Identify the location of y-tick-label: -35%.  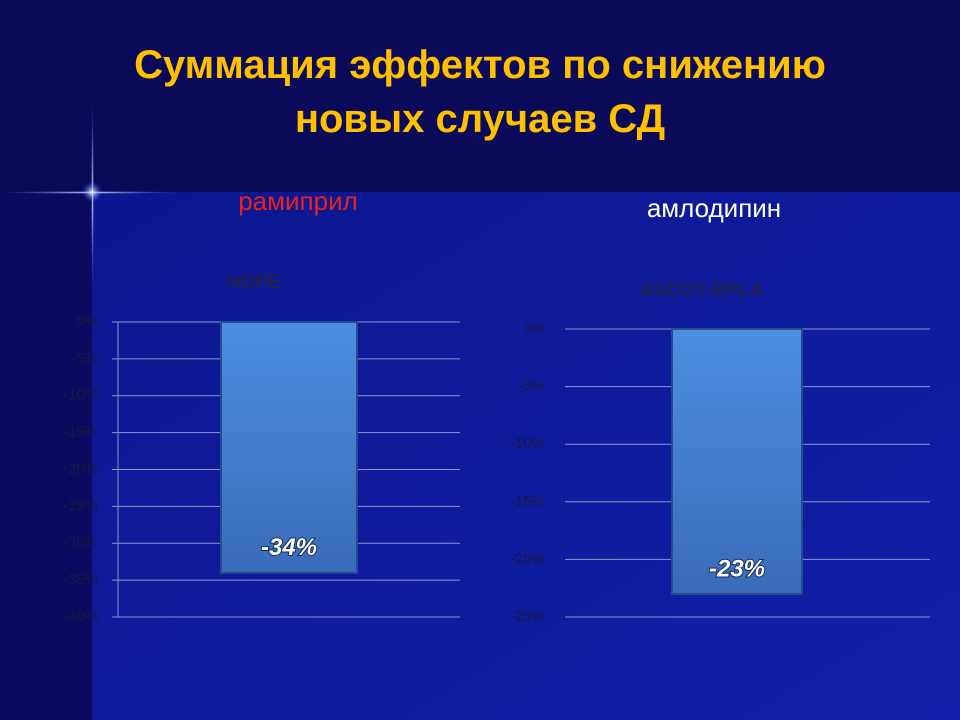
(80, 579).